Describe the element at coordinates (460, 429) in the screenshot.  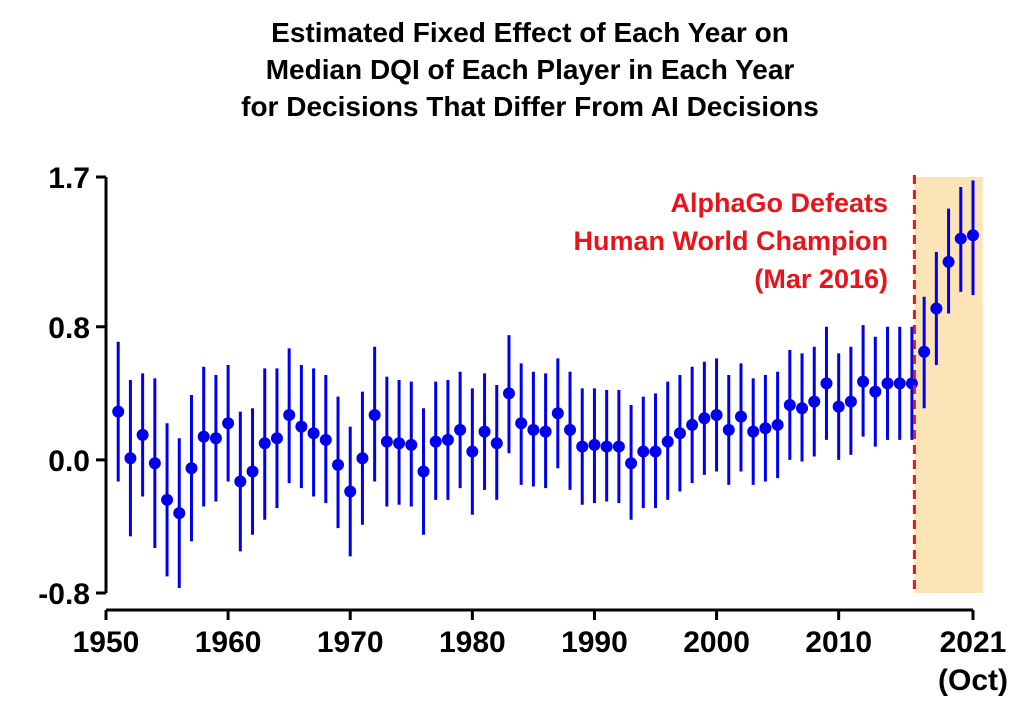
I see `point-1979` at that location.